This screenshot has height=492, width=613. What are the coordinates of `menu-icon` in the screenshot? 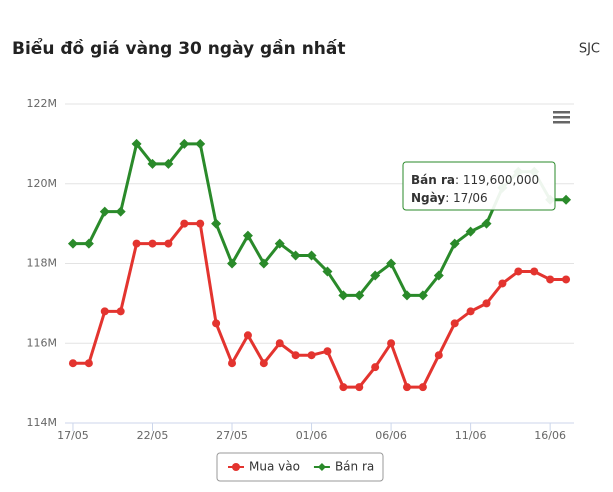 It's located at (561, 117).